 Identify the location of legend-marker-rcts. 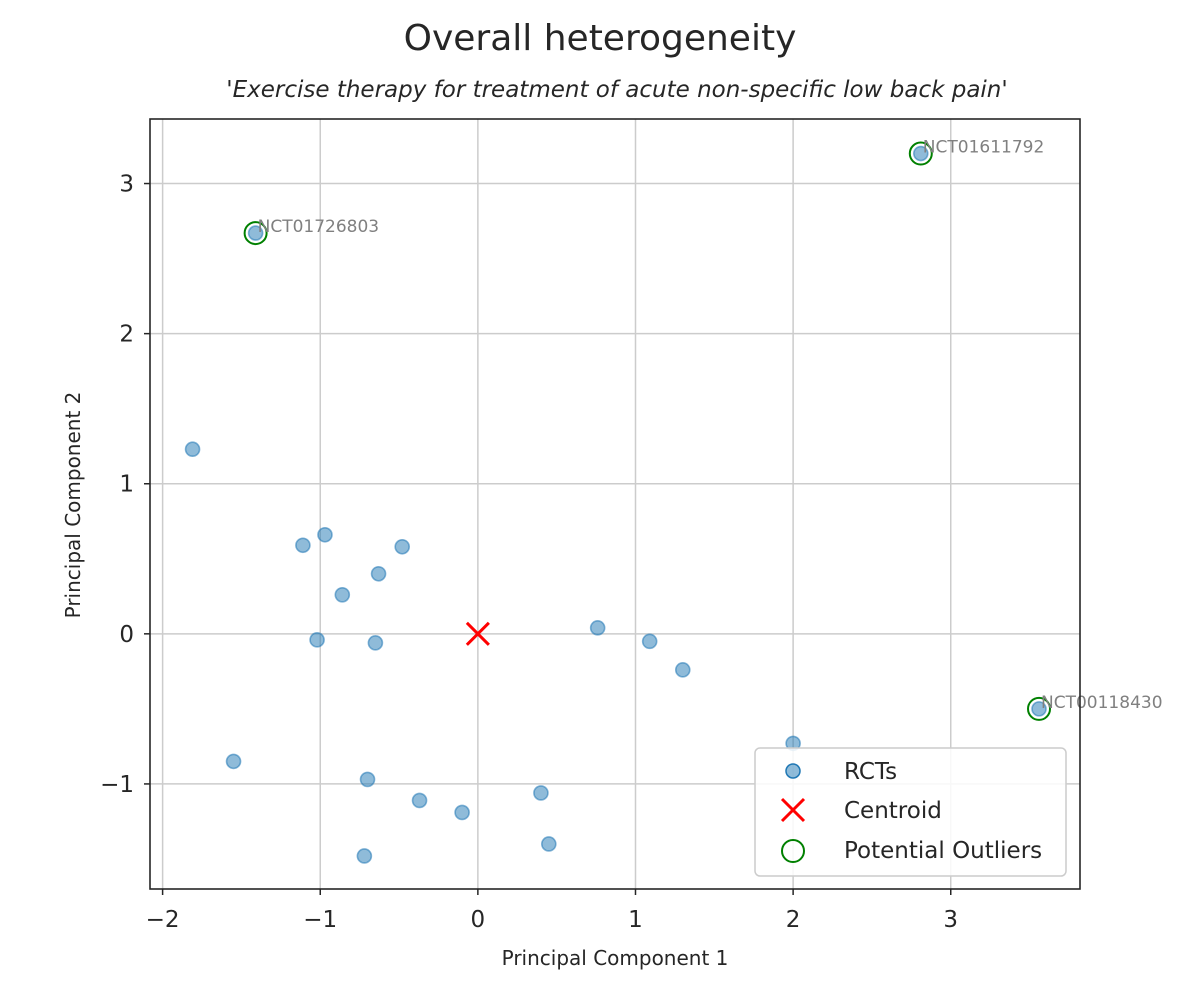
(793, 771).